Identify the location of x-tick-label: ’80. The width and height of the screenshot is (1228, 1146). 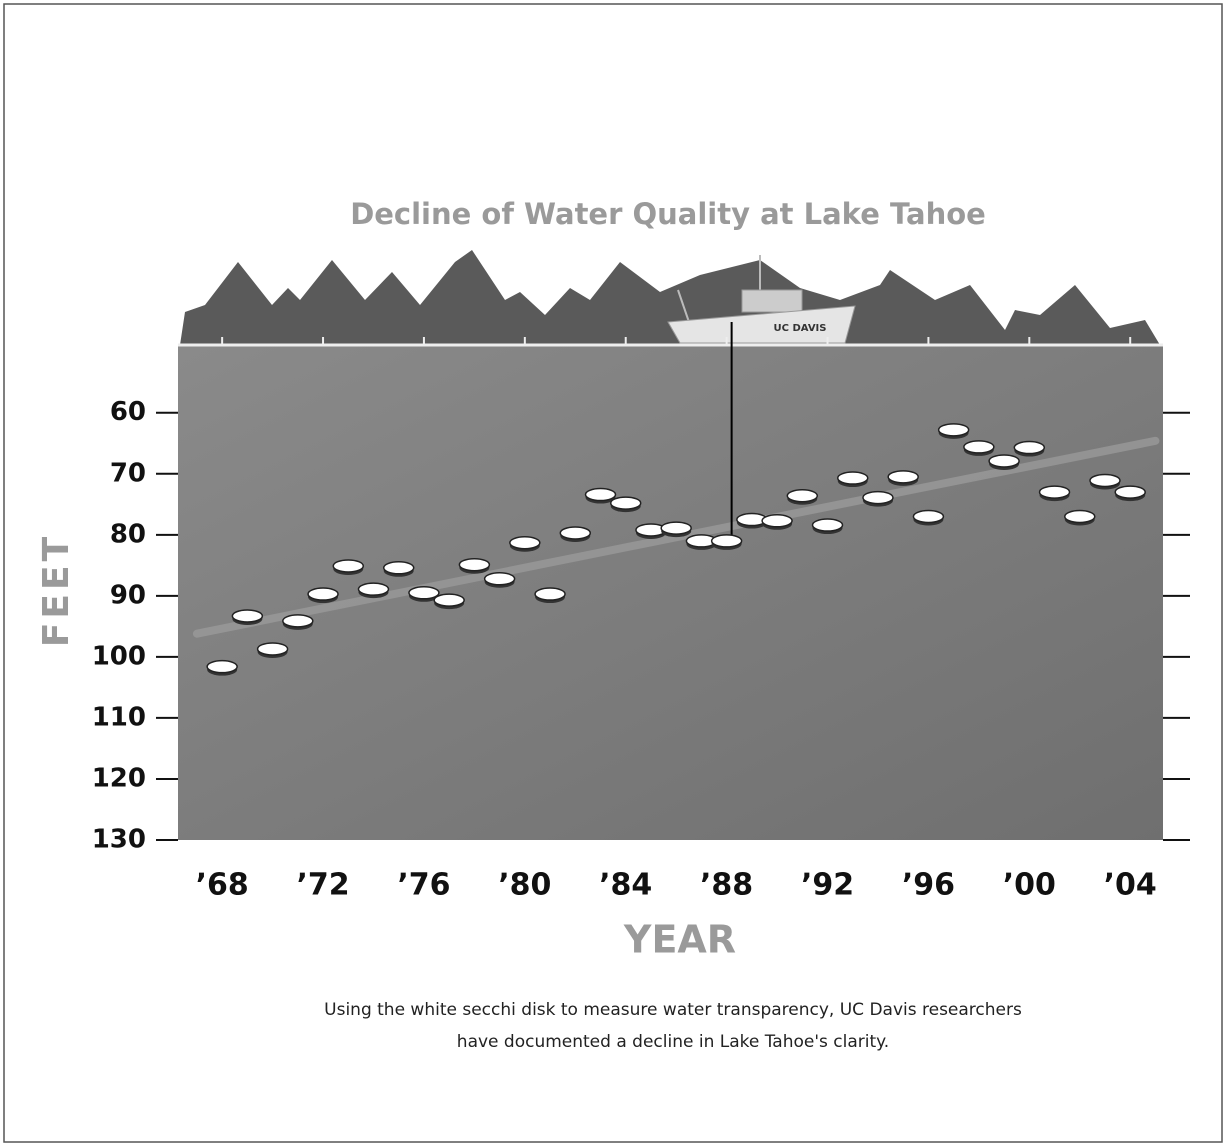
(524, 885).